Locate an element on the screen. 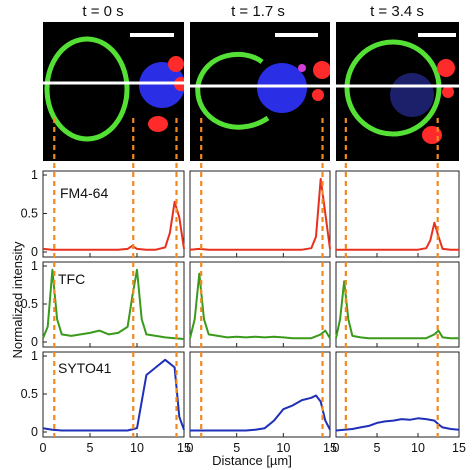  channel-label-syto41: SYTO41 is located at coordinates (85, 368).